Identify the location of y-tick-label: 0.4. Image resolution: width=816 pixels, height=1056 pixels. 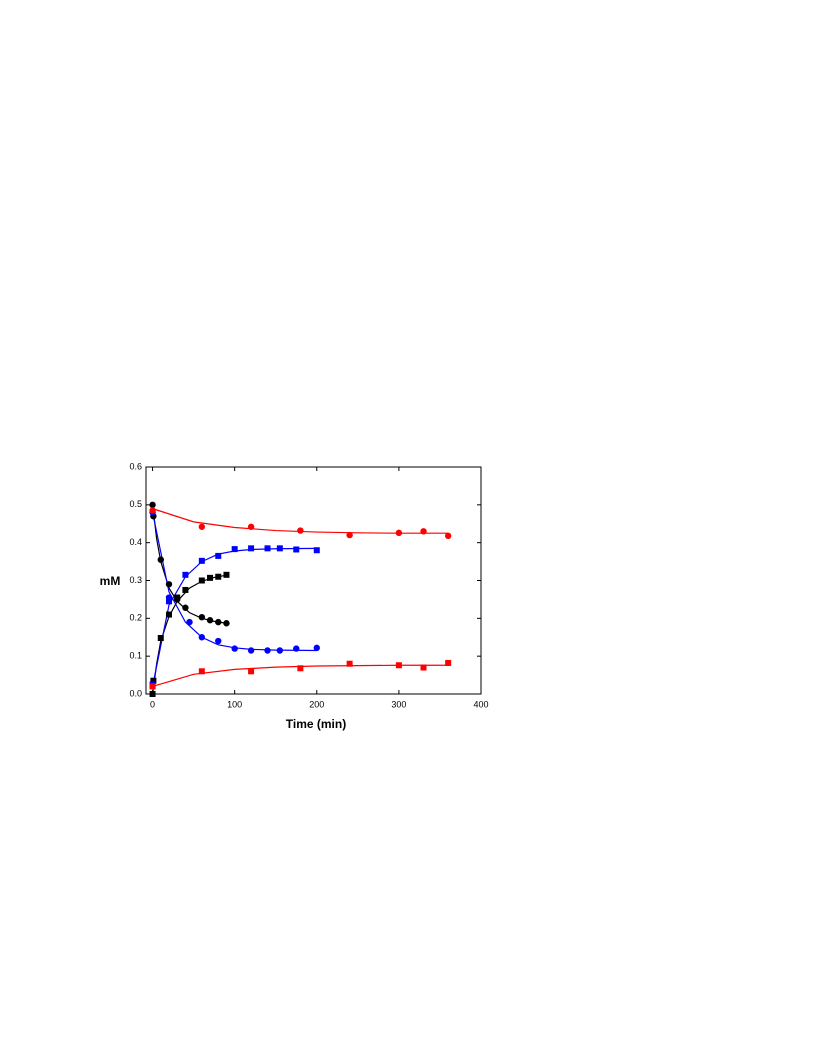
(135, 542).